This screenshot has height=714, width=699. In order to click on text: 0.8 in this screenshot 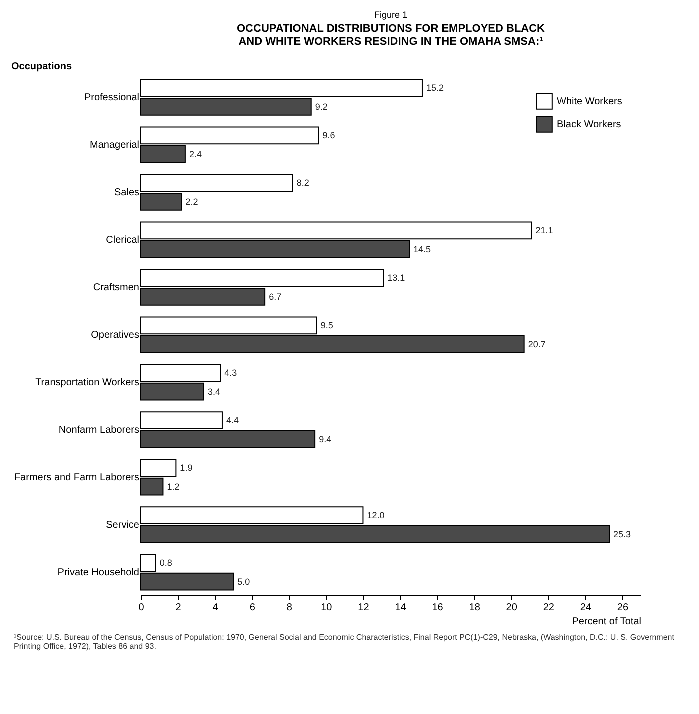, I will do `click(166, 563)`.